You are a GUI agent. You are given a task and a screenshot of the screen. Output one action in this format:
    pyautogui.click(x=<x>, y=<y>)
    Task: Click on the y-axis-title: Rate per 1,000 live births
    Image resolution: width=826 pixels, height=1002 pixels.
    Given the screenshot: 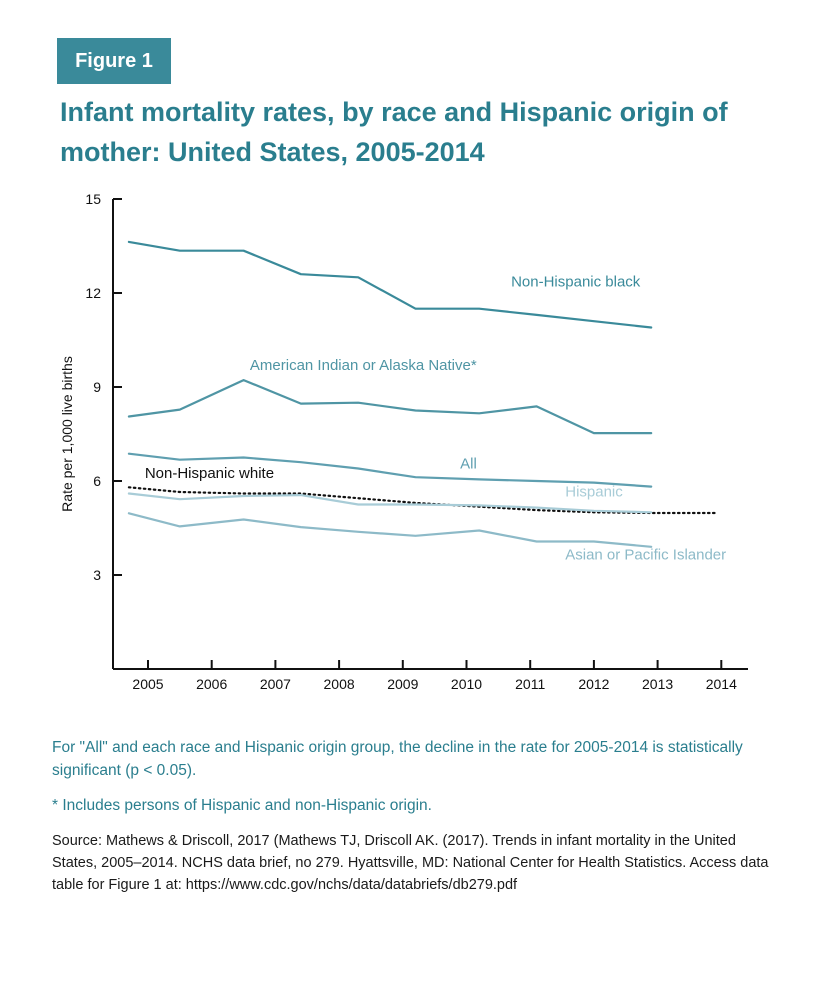 What is the action you would take?
    pyautogui.click(x=67, y=434)
    